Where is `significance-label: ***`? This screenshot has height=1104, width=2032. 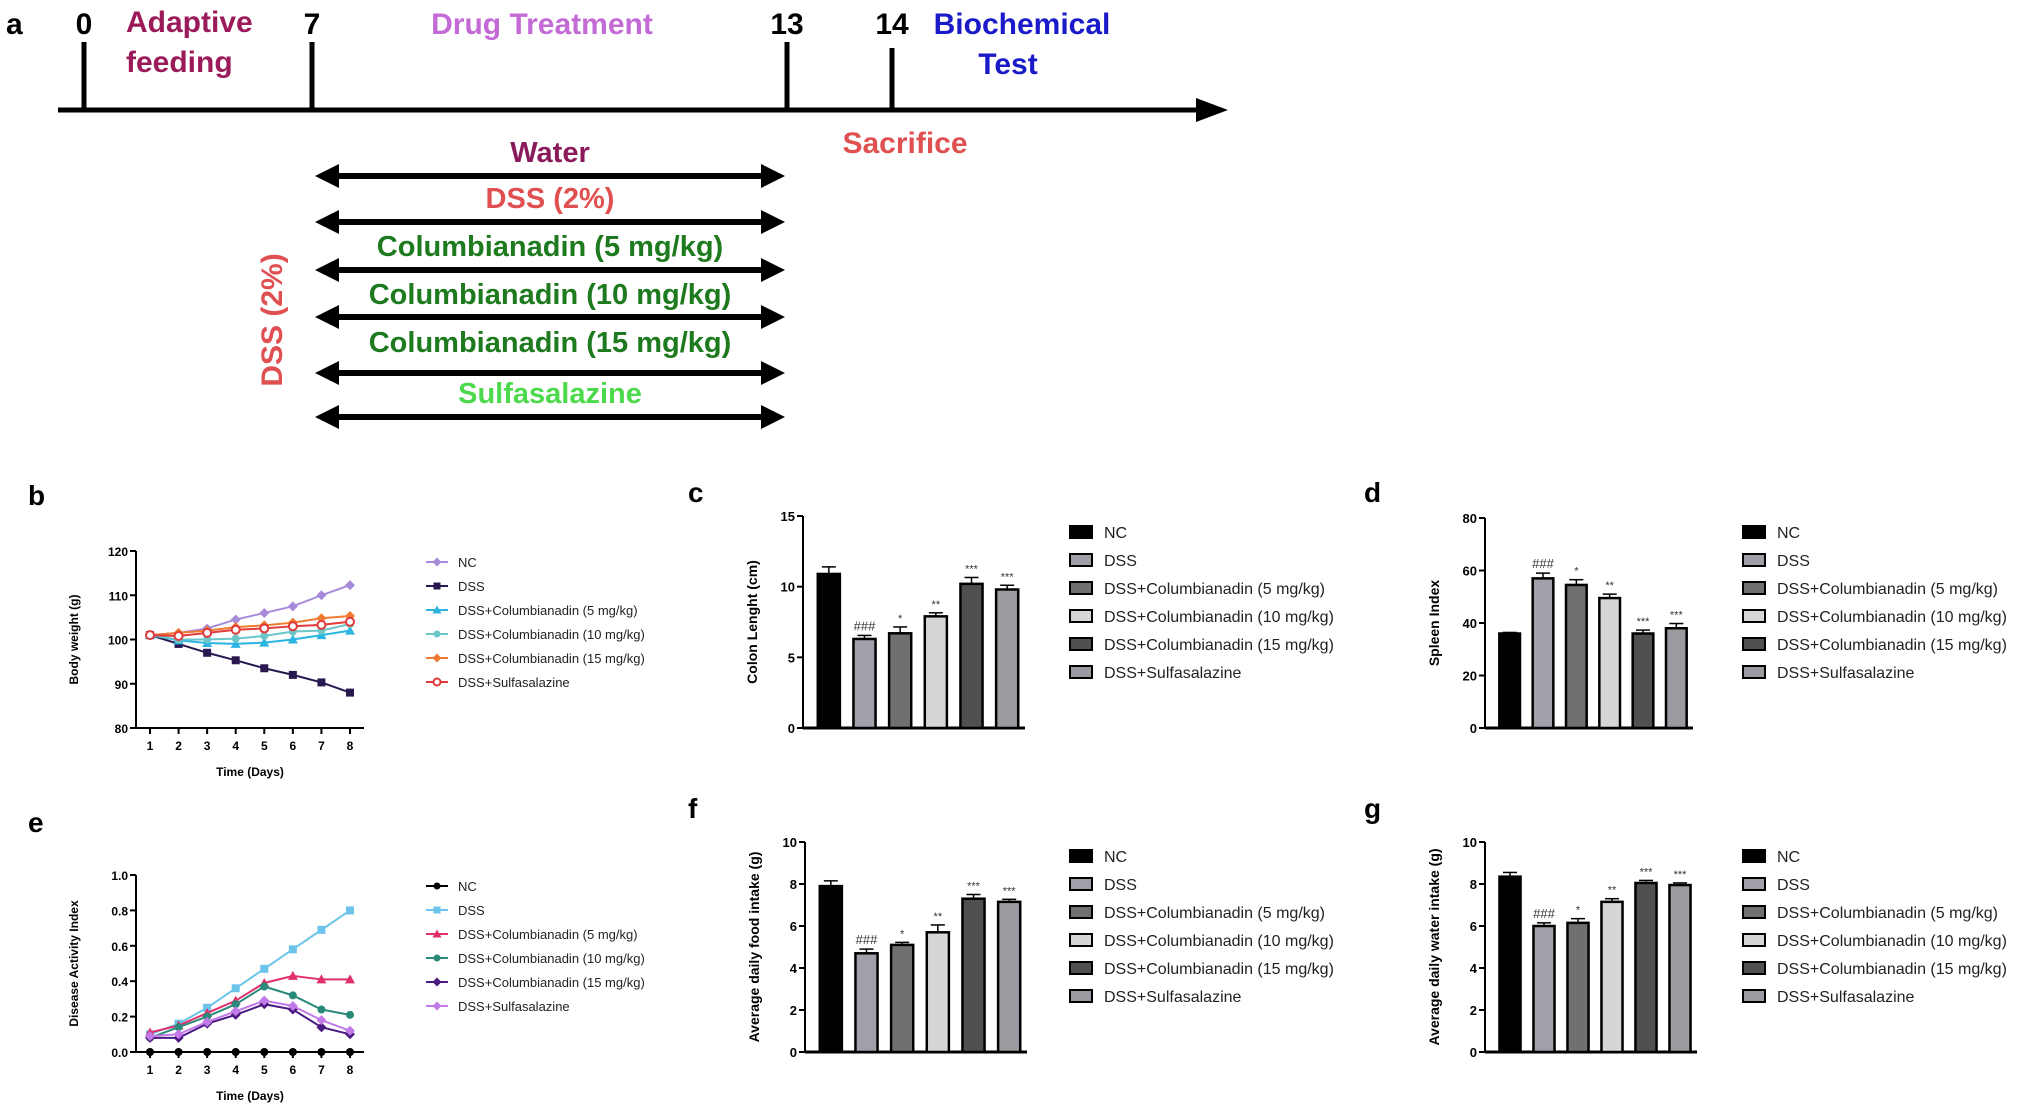
significance-label: *** is located at coordinates (1647, 872).